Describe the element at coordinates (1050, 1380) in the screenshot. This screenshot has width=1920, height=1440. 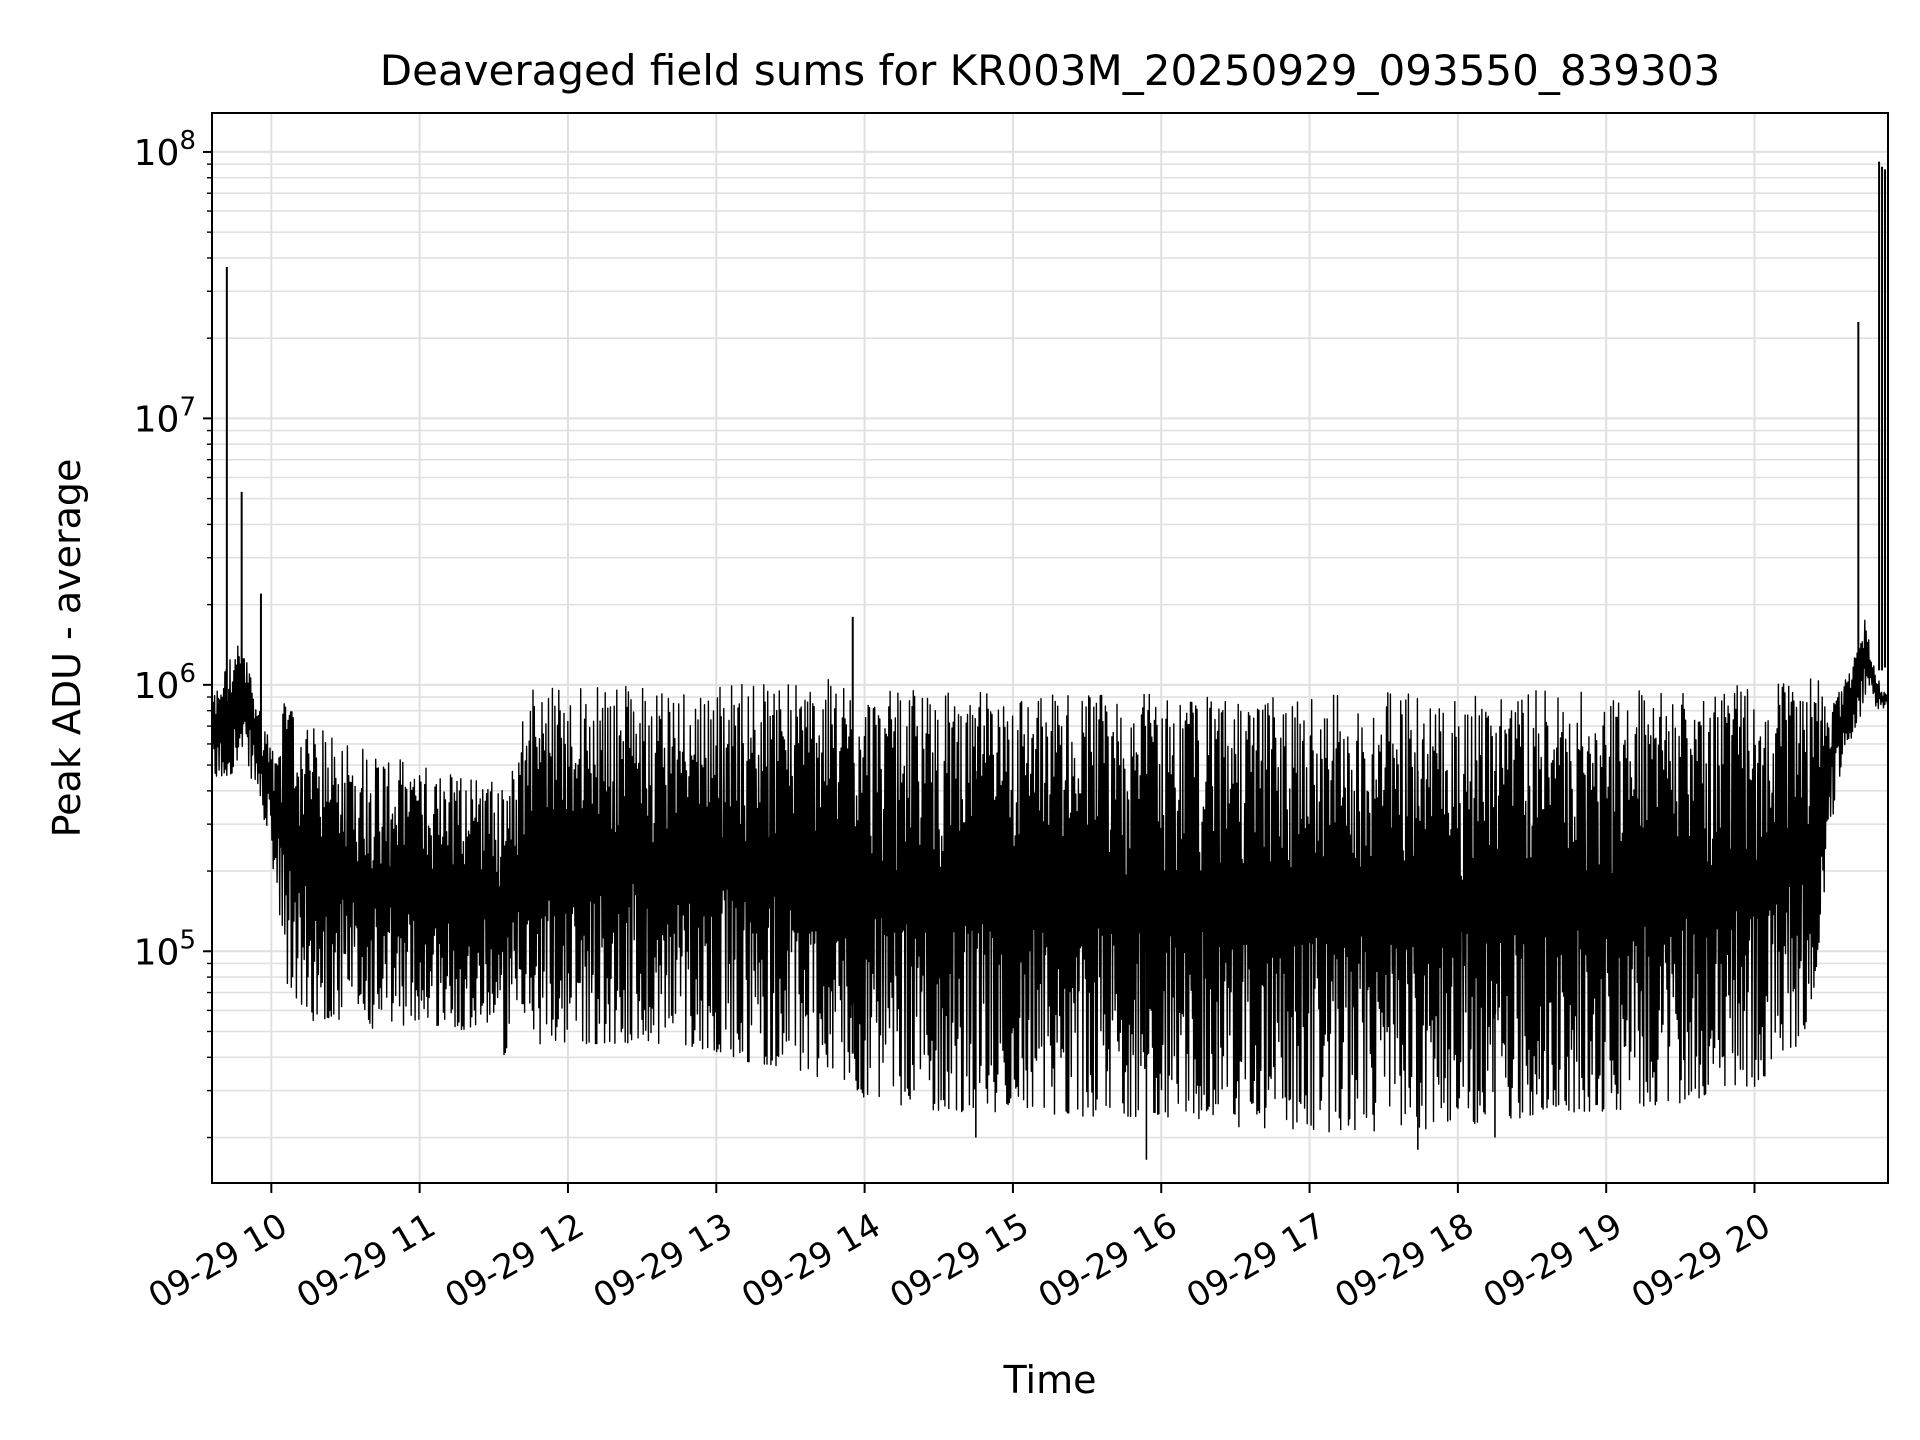
I see `x-axis-label: Time` at that location.